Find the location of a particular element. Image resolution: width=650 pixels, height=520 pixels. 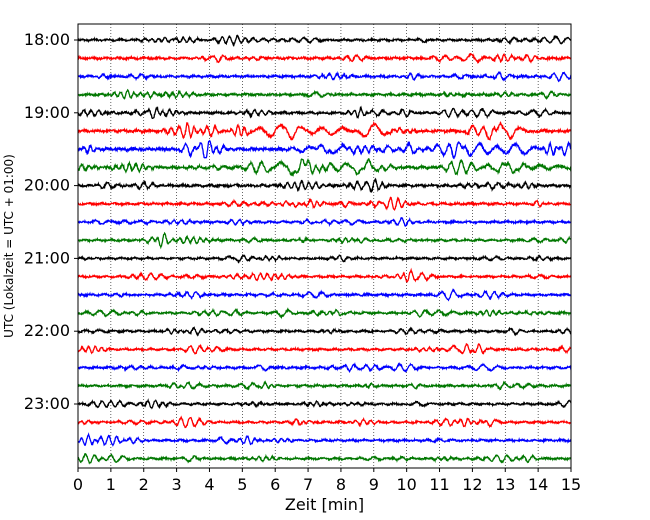

x-tick-label: 2 is located at coordinates (144, 484).